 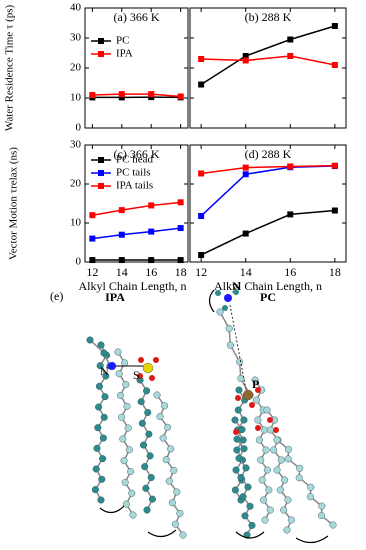 I want to click on x-tick-label: 16, so click(x=290, y=272).